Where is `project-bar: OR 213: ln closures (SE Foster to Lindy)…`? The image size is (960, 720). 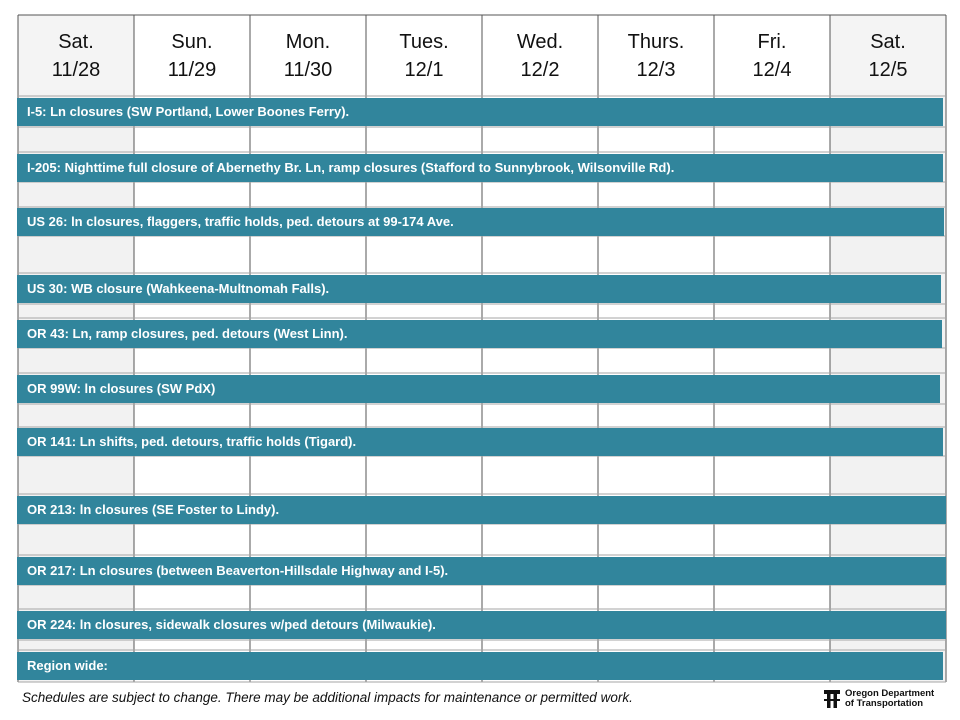 project-bar: OR 213: ln closures (SE Foster to Lindy)… is located at coordinates (481, 510).